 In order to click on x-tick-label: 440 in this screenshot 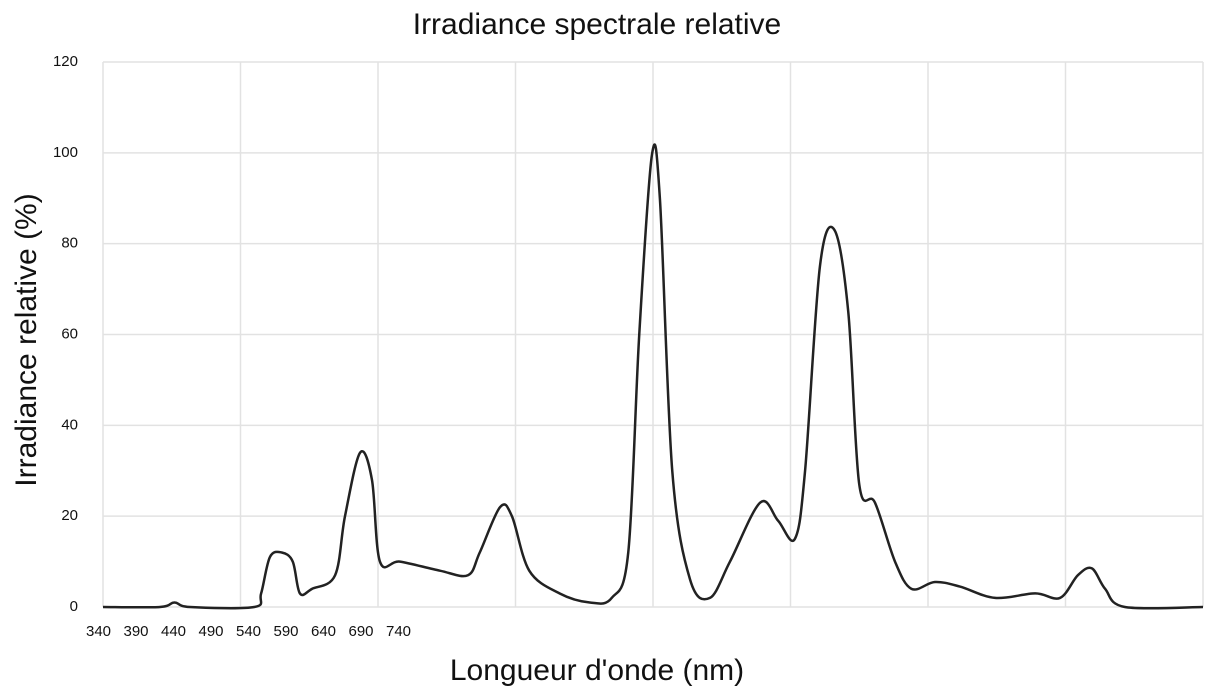, I will do `click(173, 631)`.